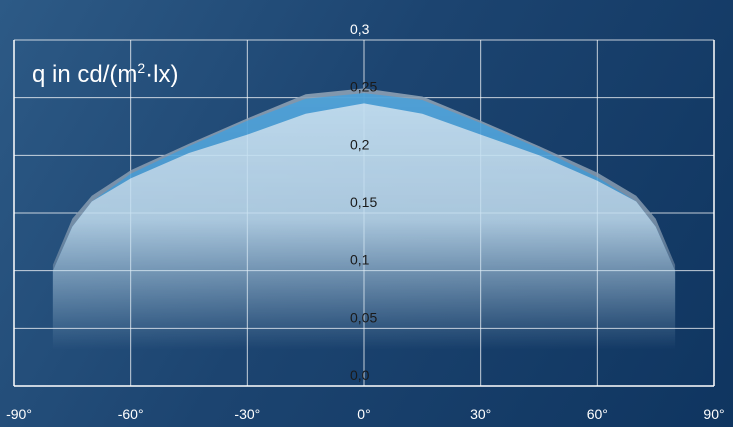 The image size is (733, 427). What do you see at coordinates (360, 260) in the screenshot?
I see `y-tick-label: 0,1` at bounding box center [360, 260].